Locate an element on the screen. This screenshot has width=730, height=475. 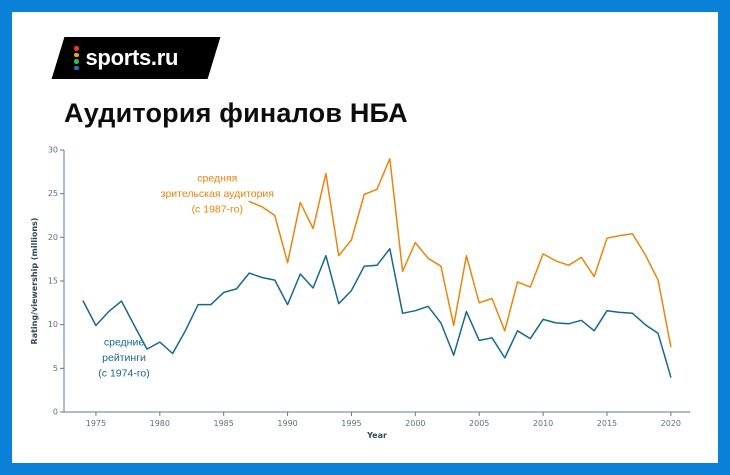
sports-ru-banner: sports.ru is located at coordinates (136, 58).